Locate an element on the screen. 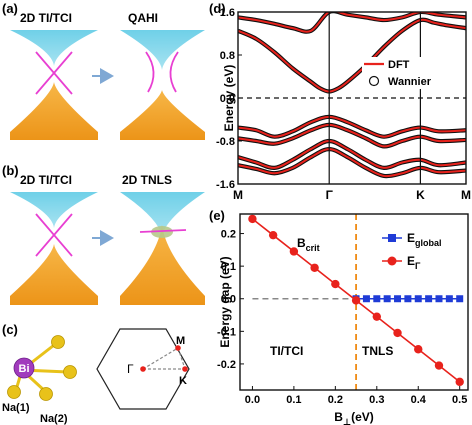  panel-a-right-title: QAHI is located at coordinates (143, 18).